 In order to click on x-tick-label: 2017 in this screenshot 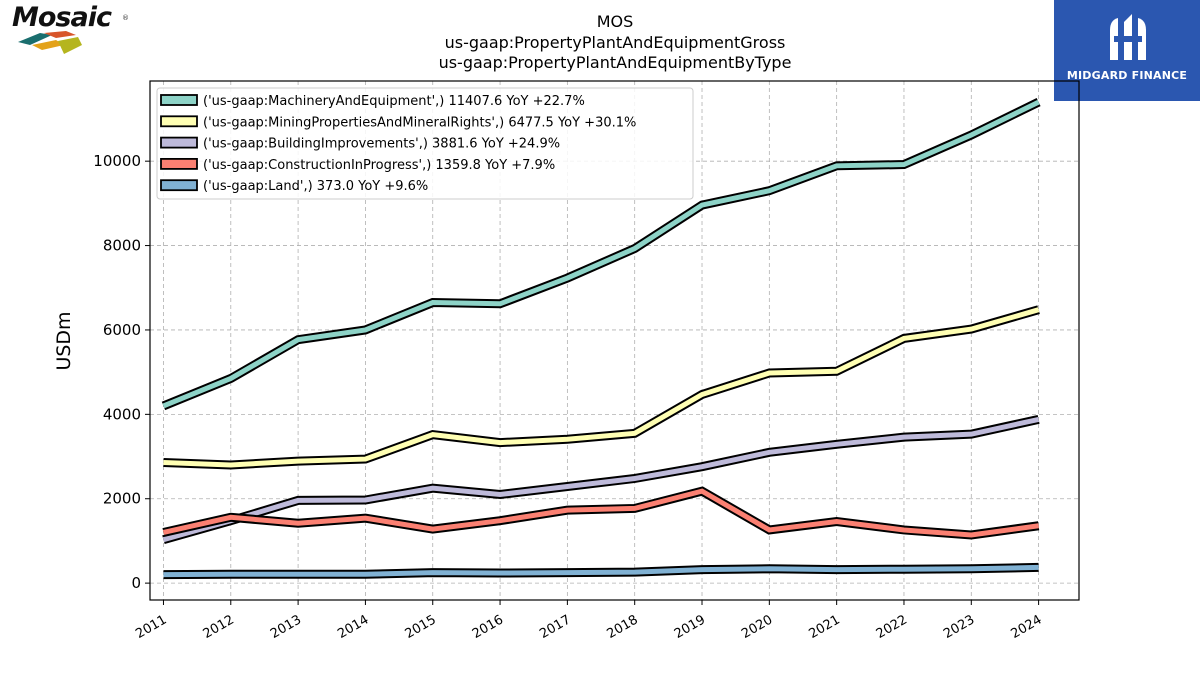, I will do `click(555, 627)`.